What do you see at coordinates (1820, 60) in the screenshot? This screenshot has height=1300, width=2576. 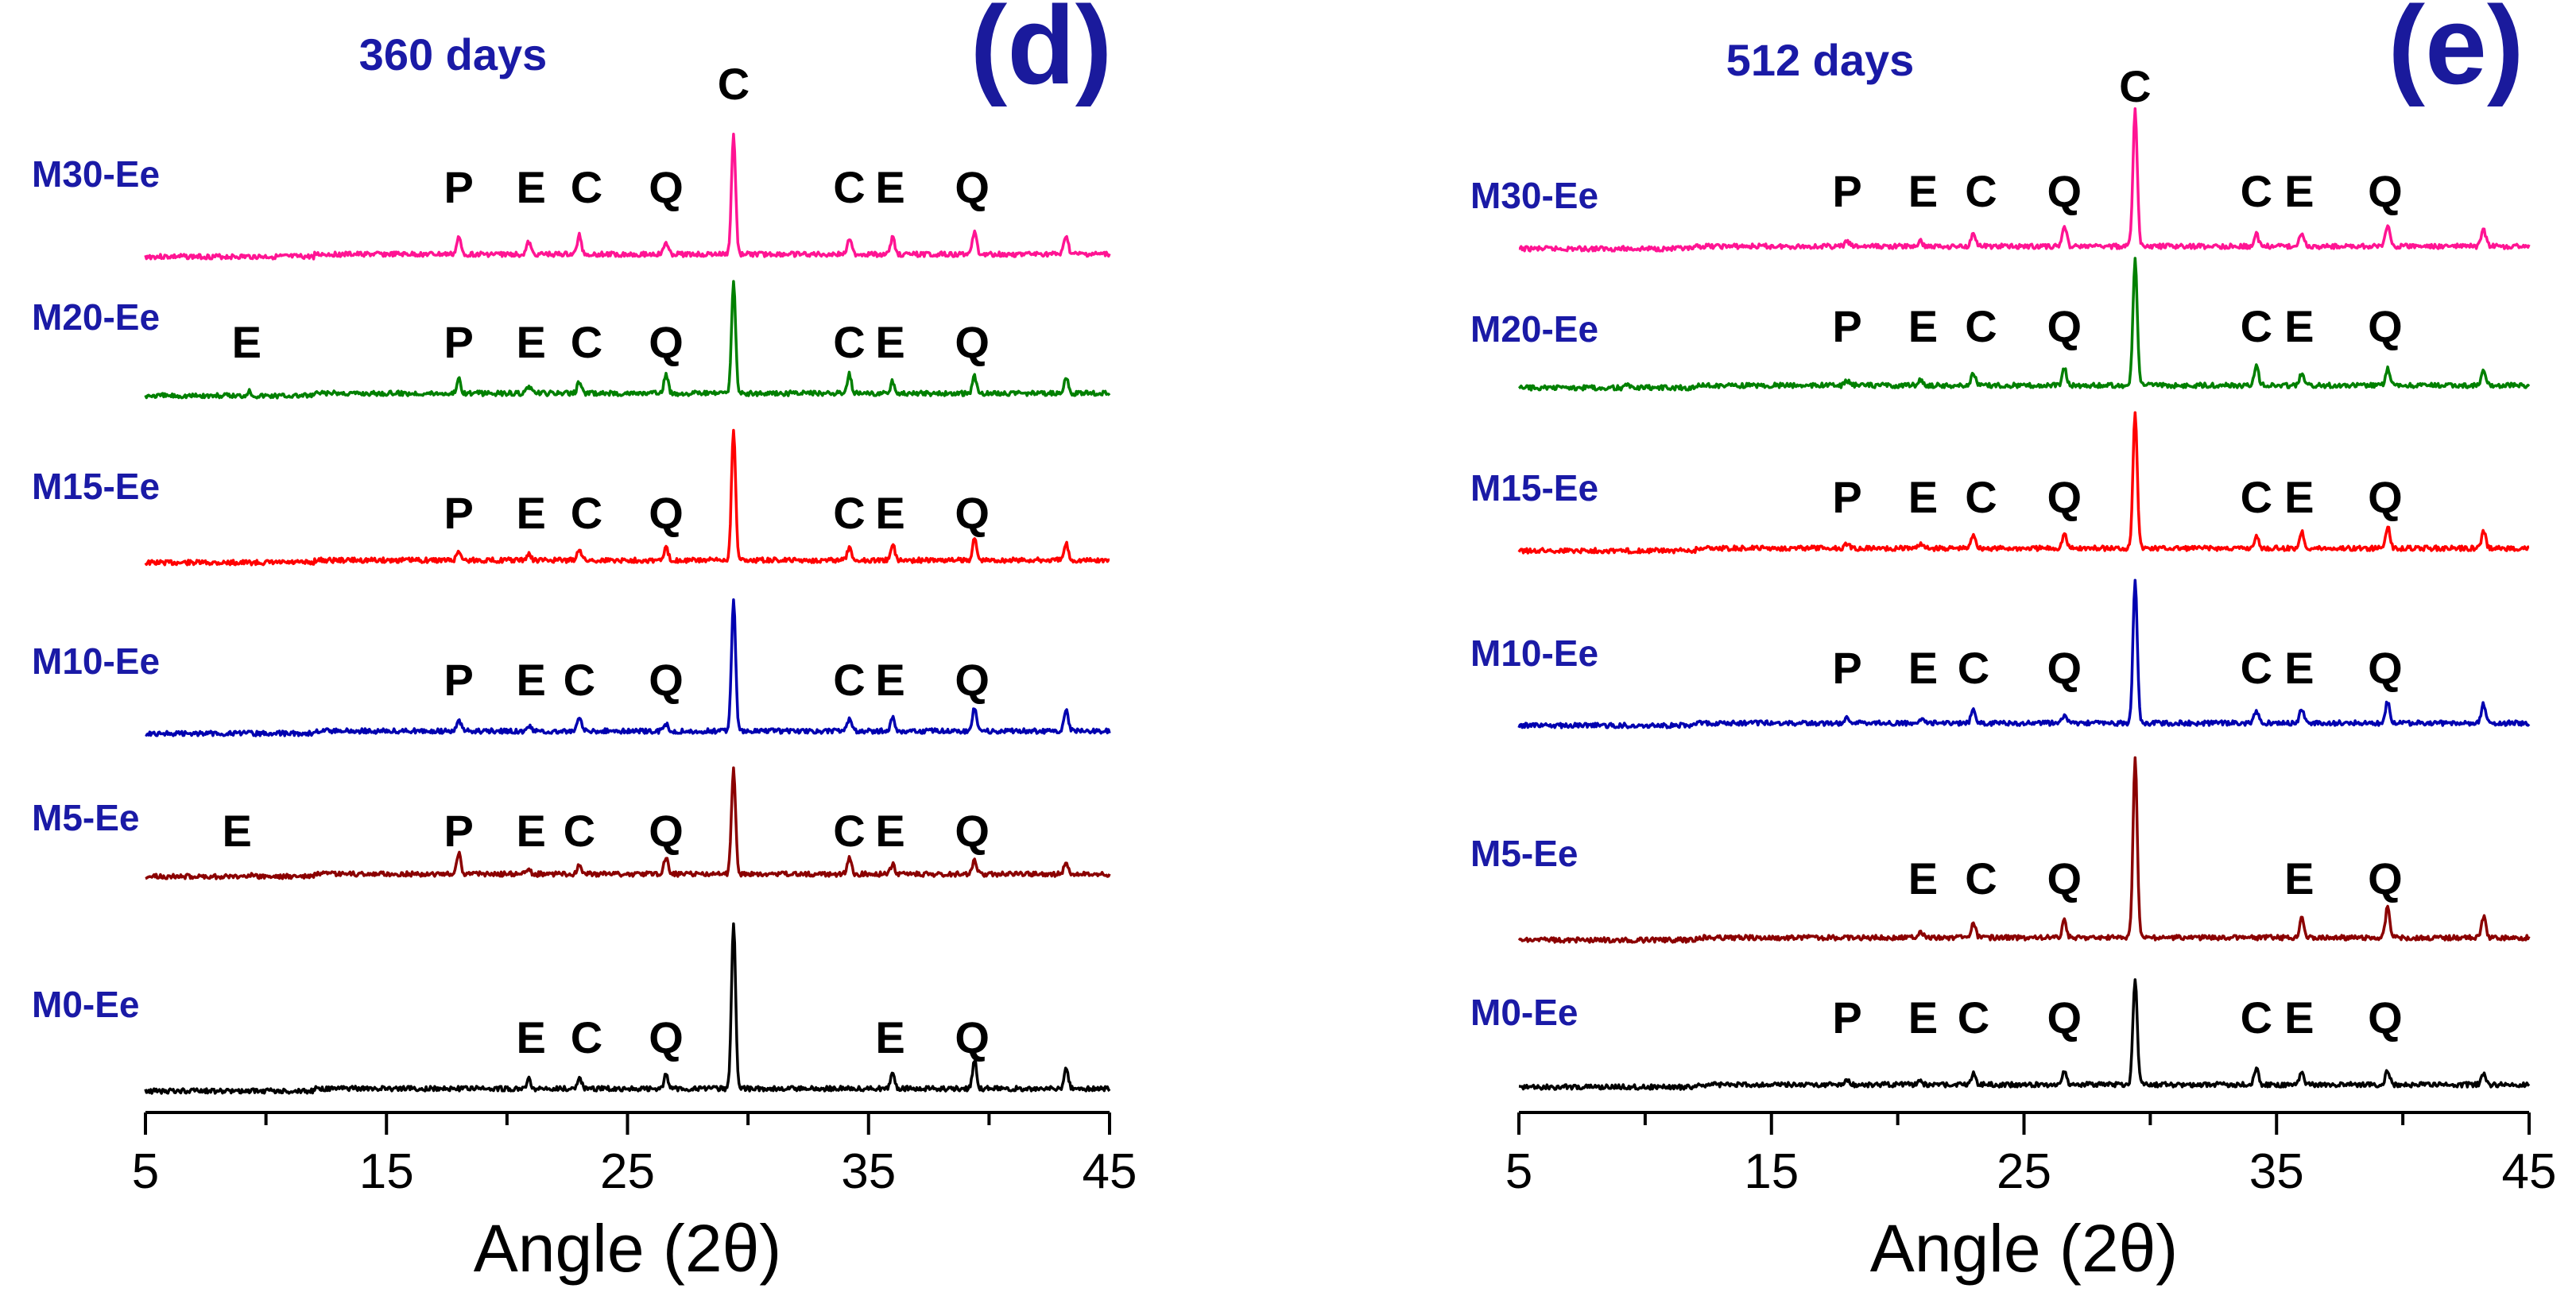 I see `panel-title: 512 days` at bounding box center [1820, 60].